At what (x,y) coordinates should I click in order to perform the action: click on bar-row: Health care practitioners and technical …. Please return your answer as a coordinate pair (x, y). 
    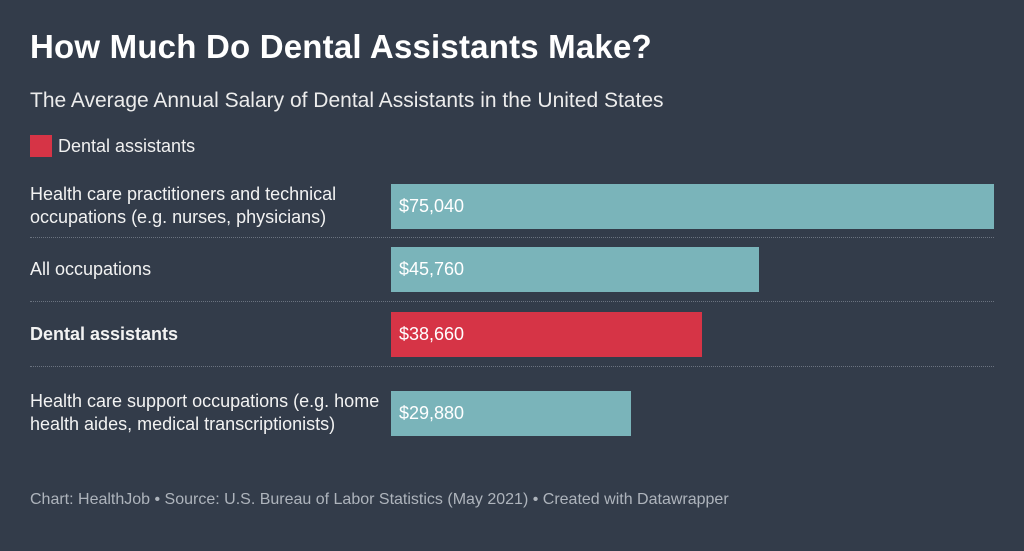
    Looking at the image, I should click on (512, 206).